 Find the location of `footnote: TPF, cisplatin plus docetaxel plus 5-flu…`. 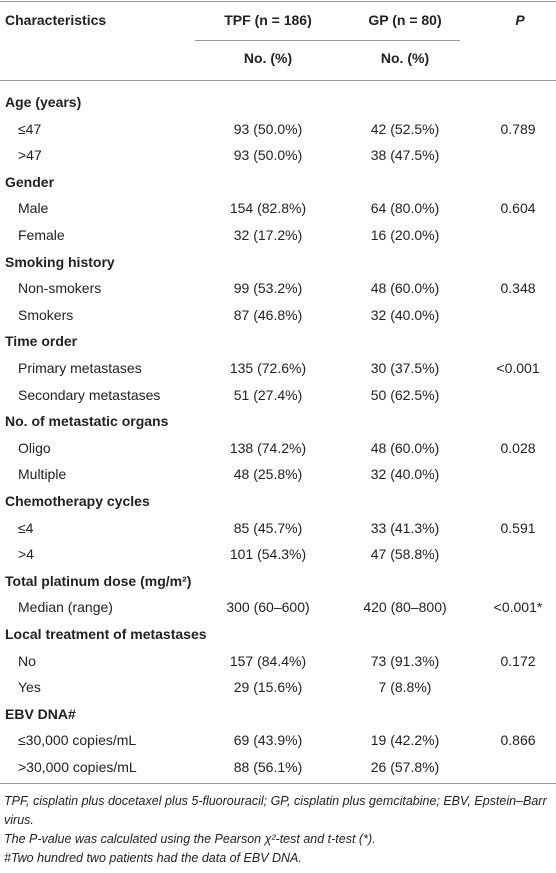

footnote: TPF, cisplatin plus docetaxel plus 5-flu… is located at coordinates (275, 810).